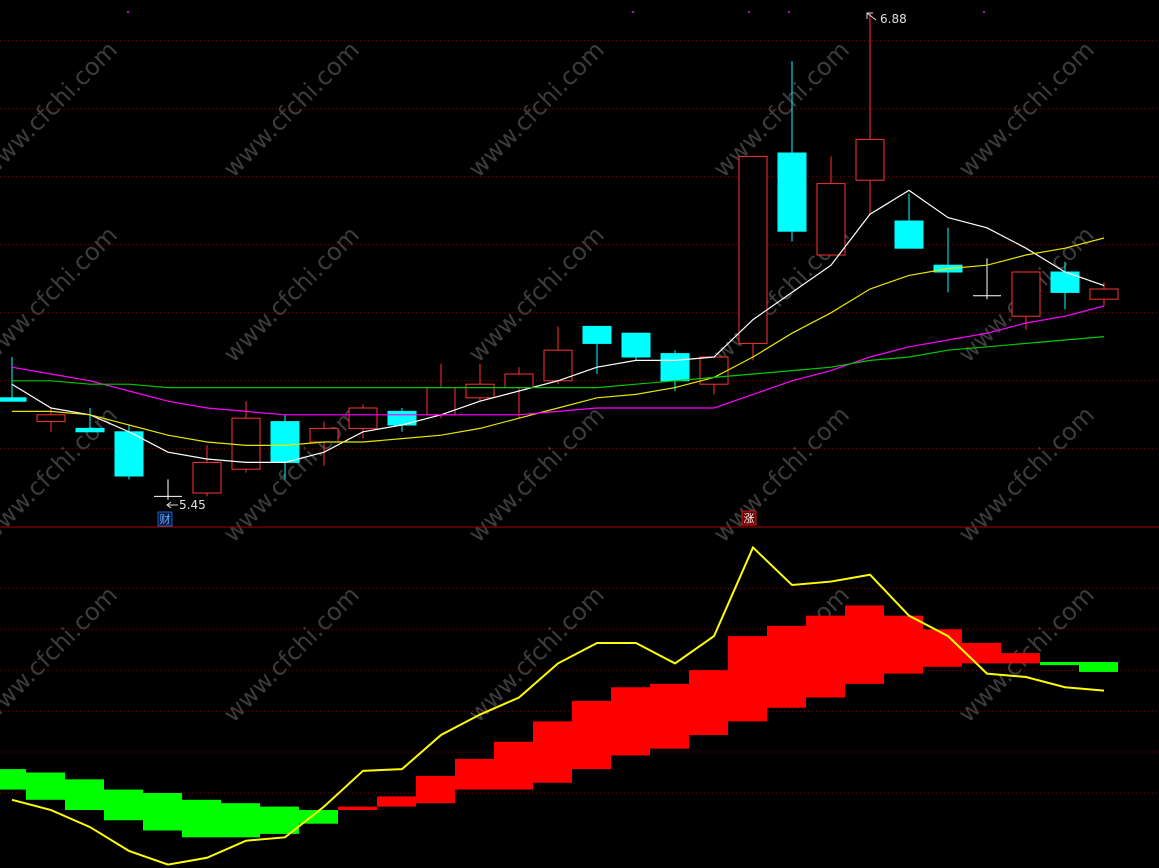 The width and height of the screenshot is (1159, 868). Describe the element at coordinates (893, 19) in the screenshot. I see `high-label: 6.88` at that location.